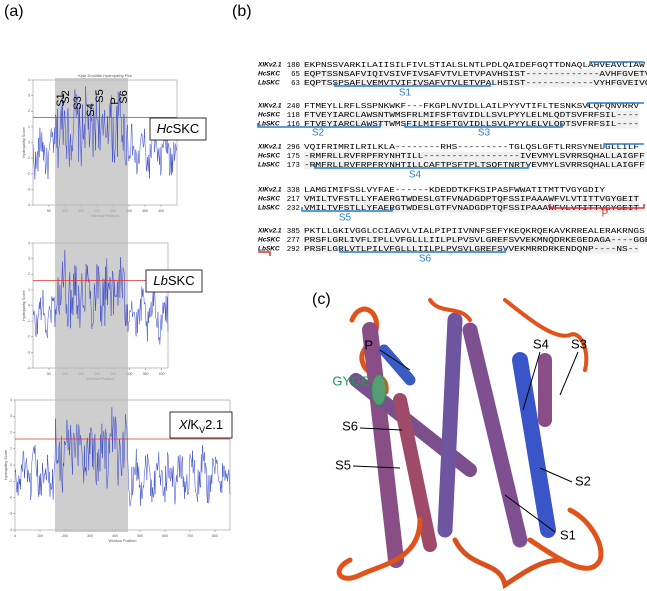 This screenshot has width=647, height=591. What do you see at coordinates (29, 111) in the screenshot?
I see `y-tick-label: 2` at bounding box center [29, 111].